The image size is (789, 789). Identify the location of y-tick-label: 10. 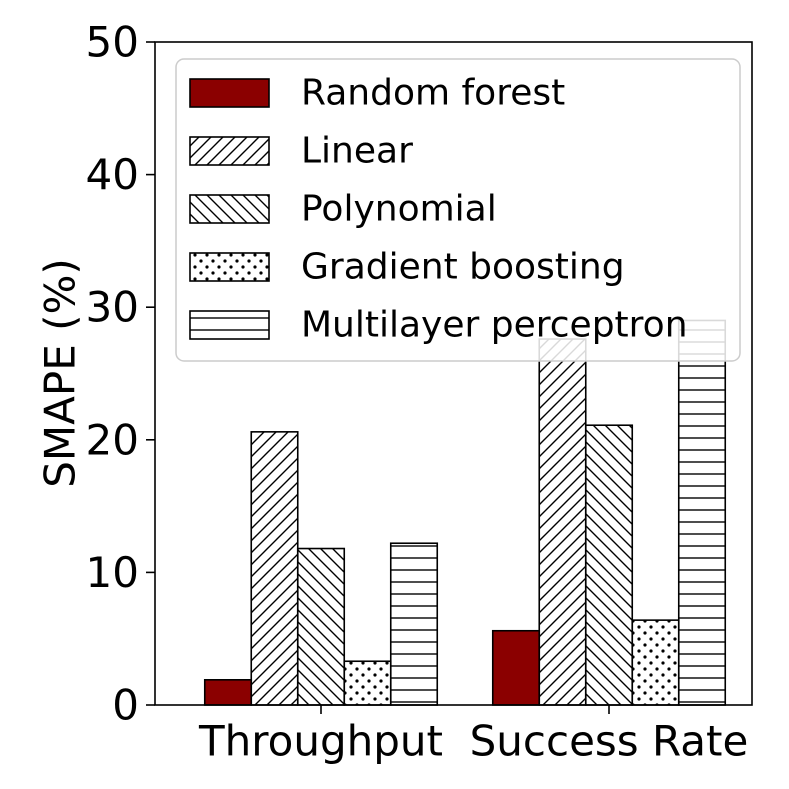
(112, 572).